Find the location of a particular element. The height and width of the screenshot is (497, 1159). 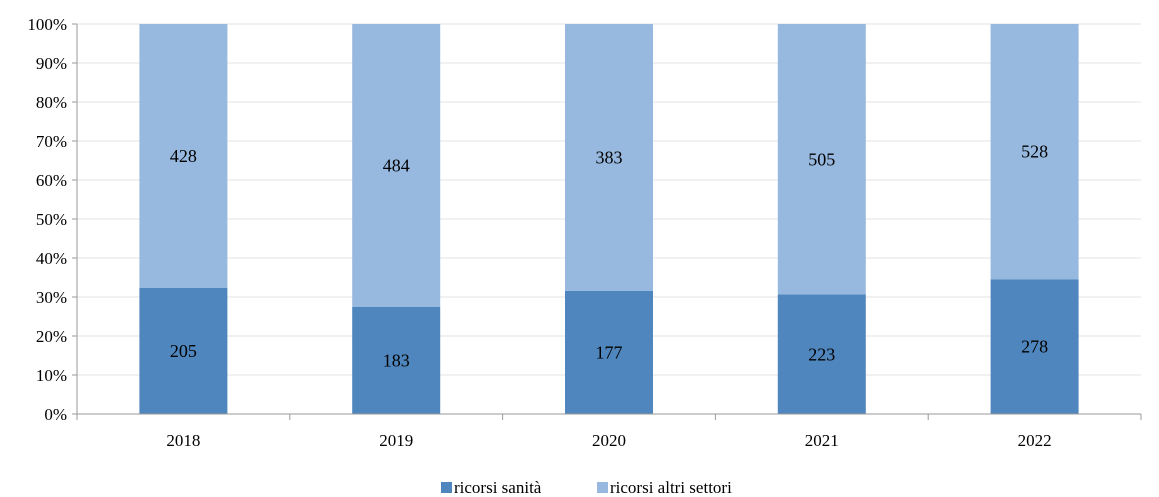

legend-label-altri-settori: ricorsi altri settori is located at coordinates (671, 487).